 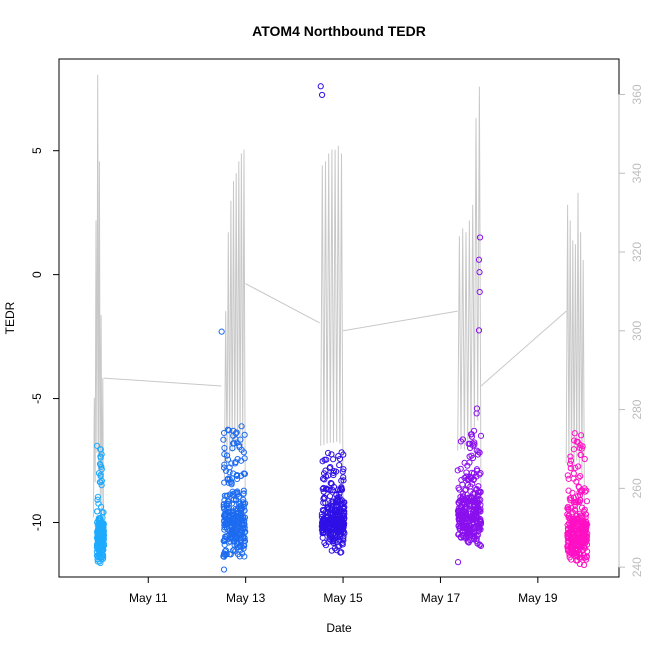 What do you see at coordinates (637, 173) in the screenshot?
I see `y2-tick-label: 340` at bounding box center [637, 173].